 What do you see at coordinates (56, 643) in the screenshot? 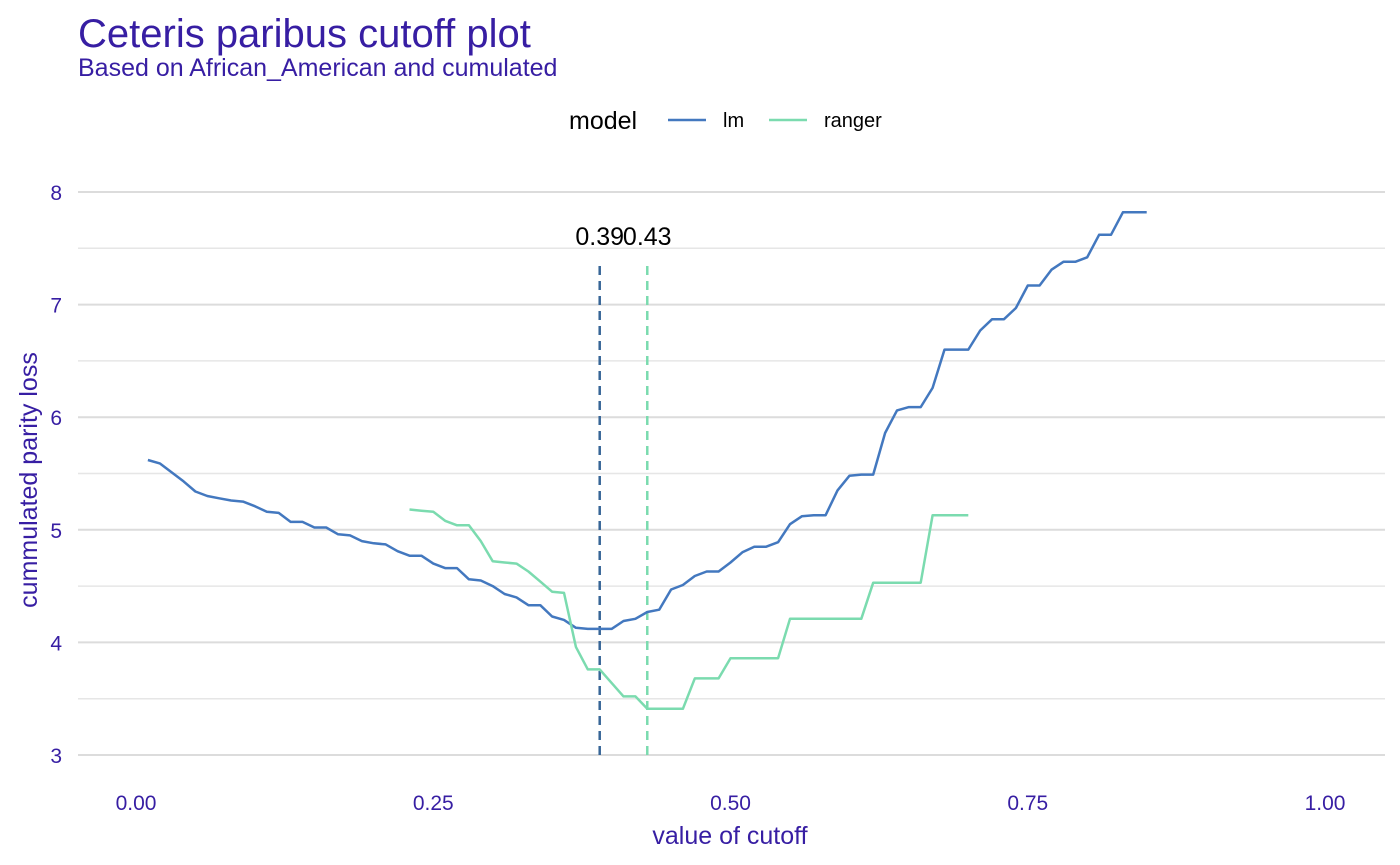
I see `y-tick-label: 4` at bounding box center [56, 643].